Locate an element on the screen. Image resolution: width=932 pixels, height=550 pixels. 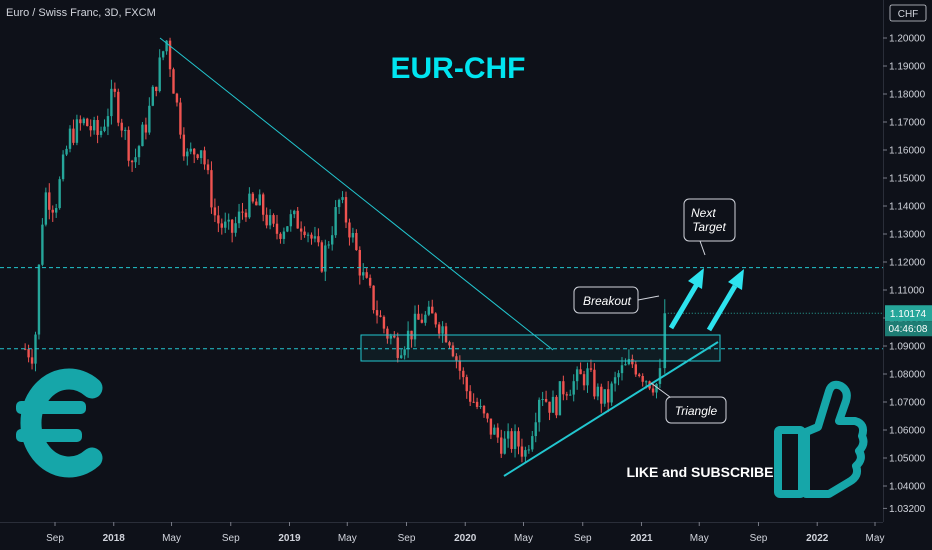
currency-tag-frame is located at coordinates (908, 13).